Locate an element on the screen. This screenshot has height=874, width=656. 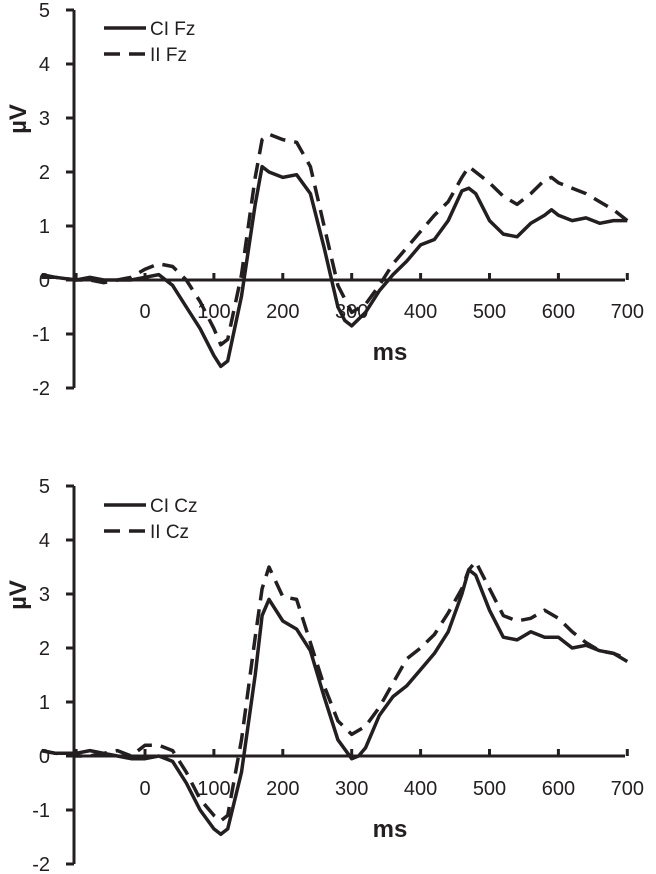
x-tick-label: 300 is located at coordinates (351, 789).